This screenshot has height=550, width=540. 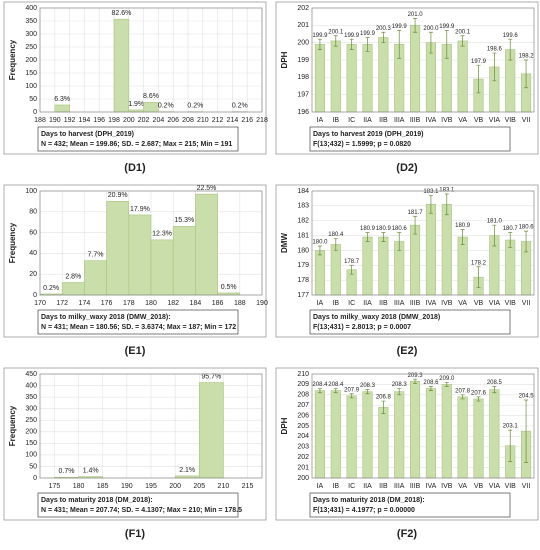 What do you see at coordinates (136, 104) in the screenshot?
I see `percent-label: 1.9%` at bounding box center [136, 104].